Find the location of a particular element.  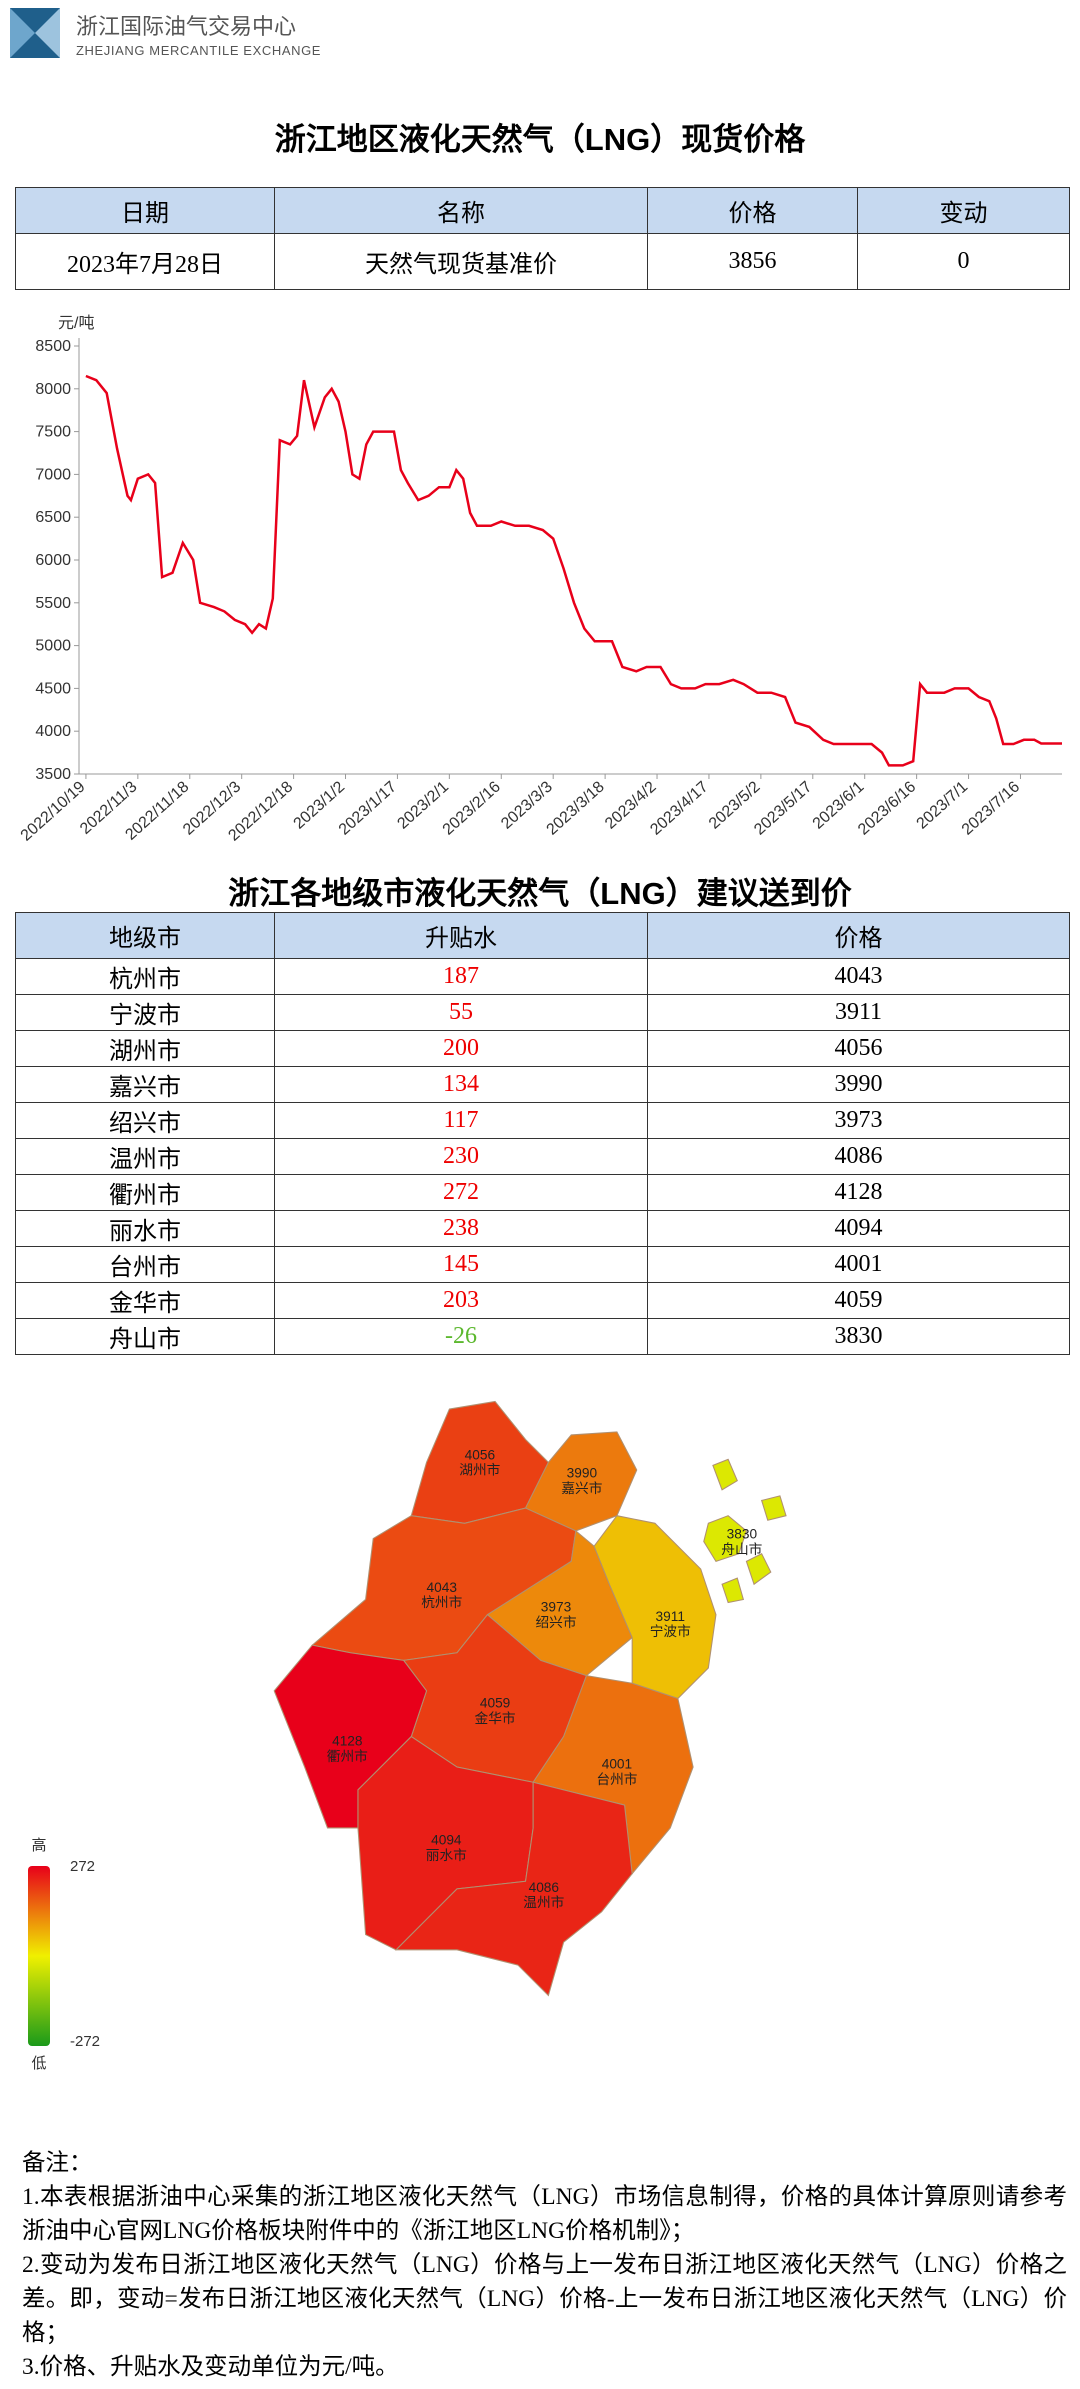

cell: 宁波市 is located at coordinates (145, 1012).